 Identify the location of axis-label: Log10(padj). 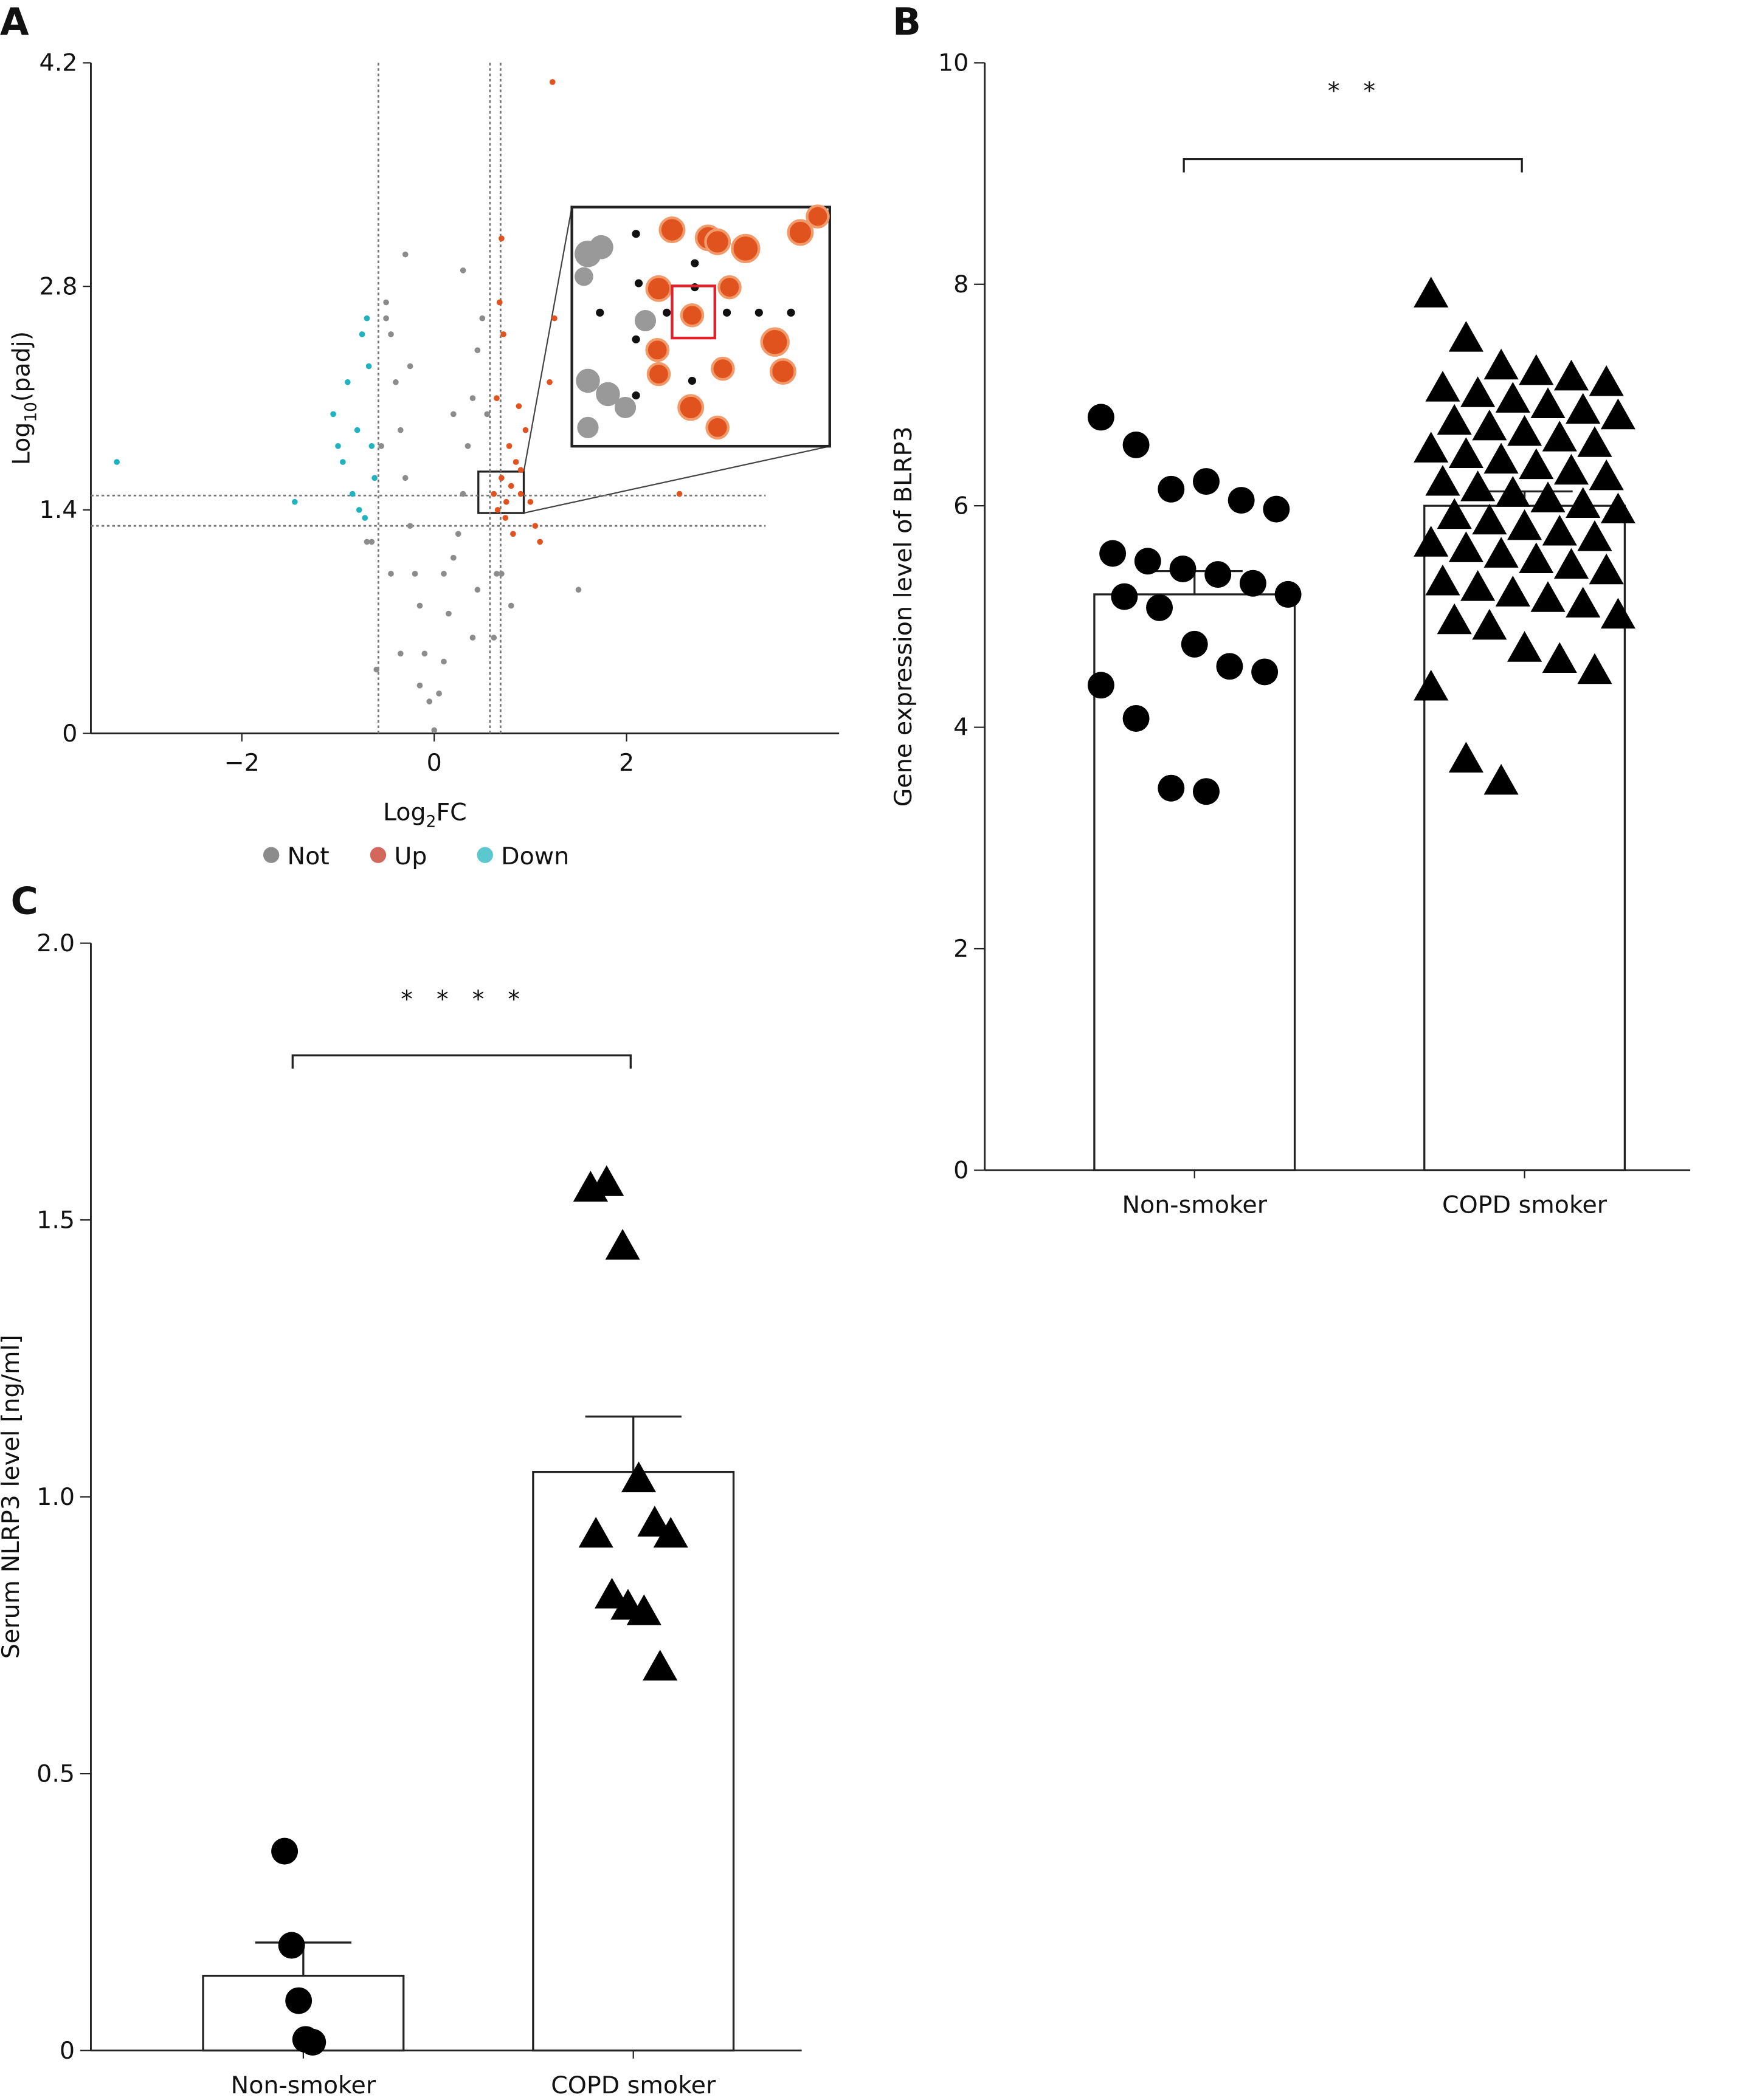
(23, 398).